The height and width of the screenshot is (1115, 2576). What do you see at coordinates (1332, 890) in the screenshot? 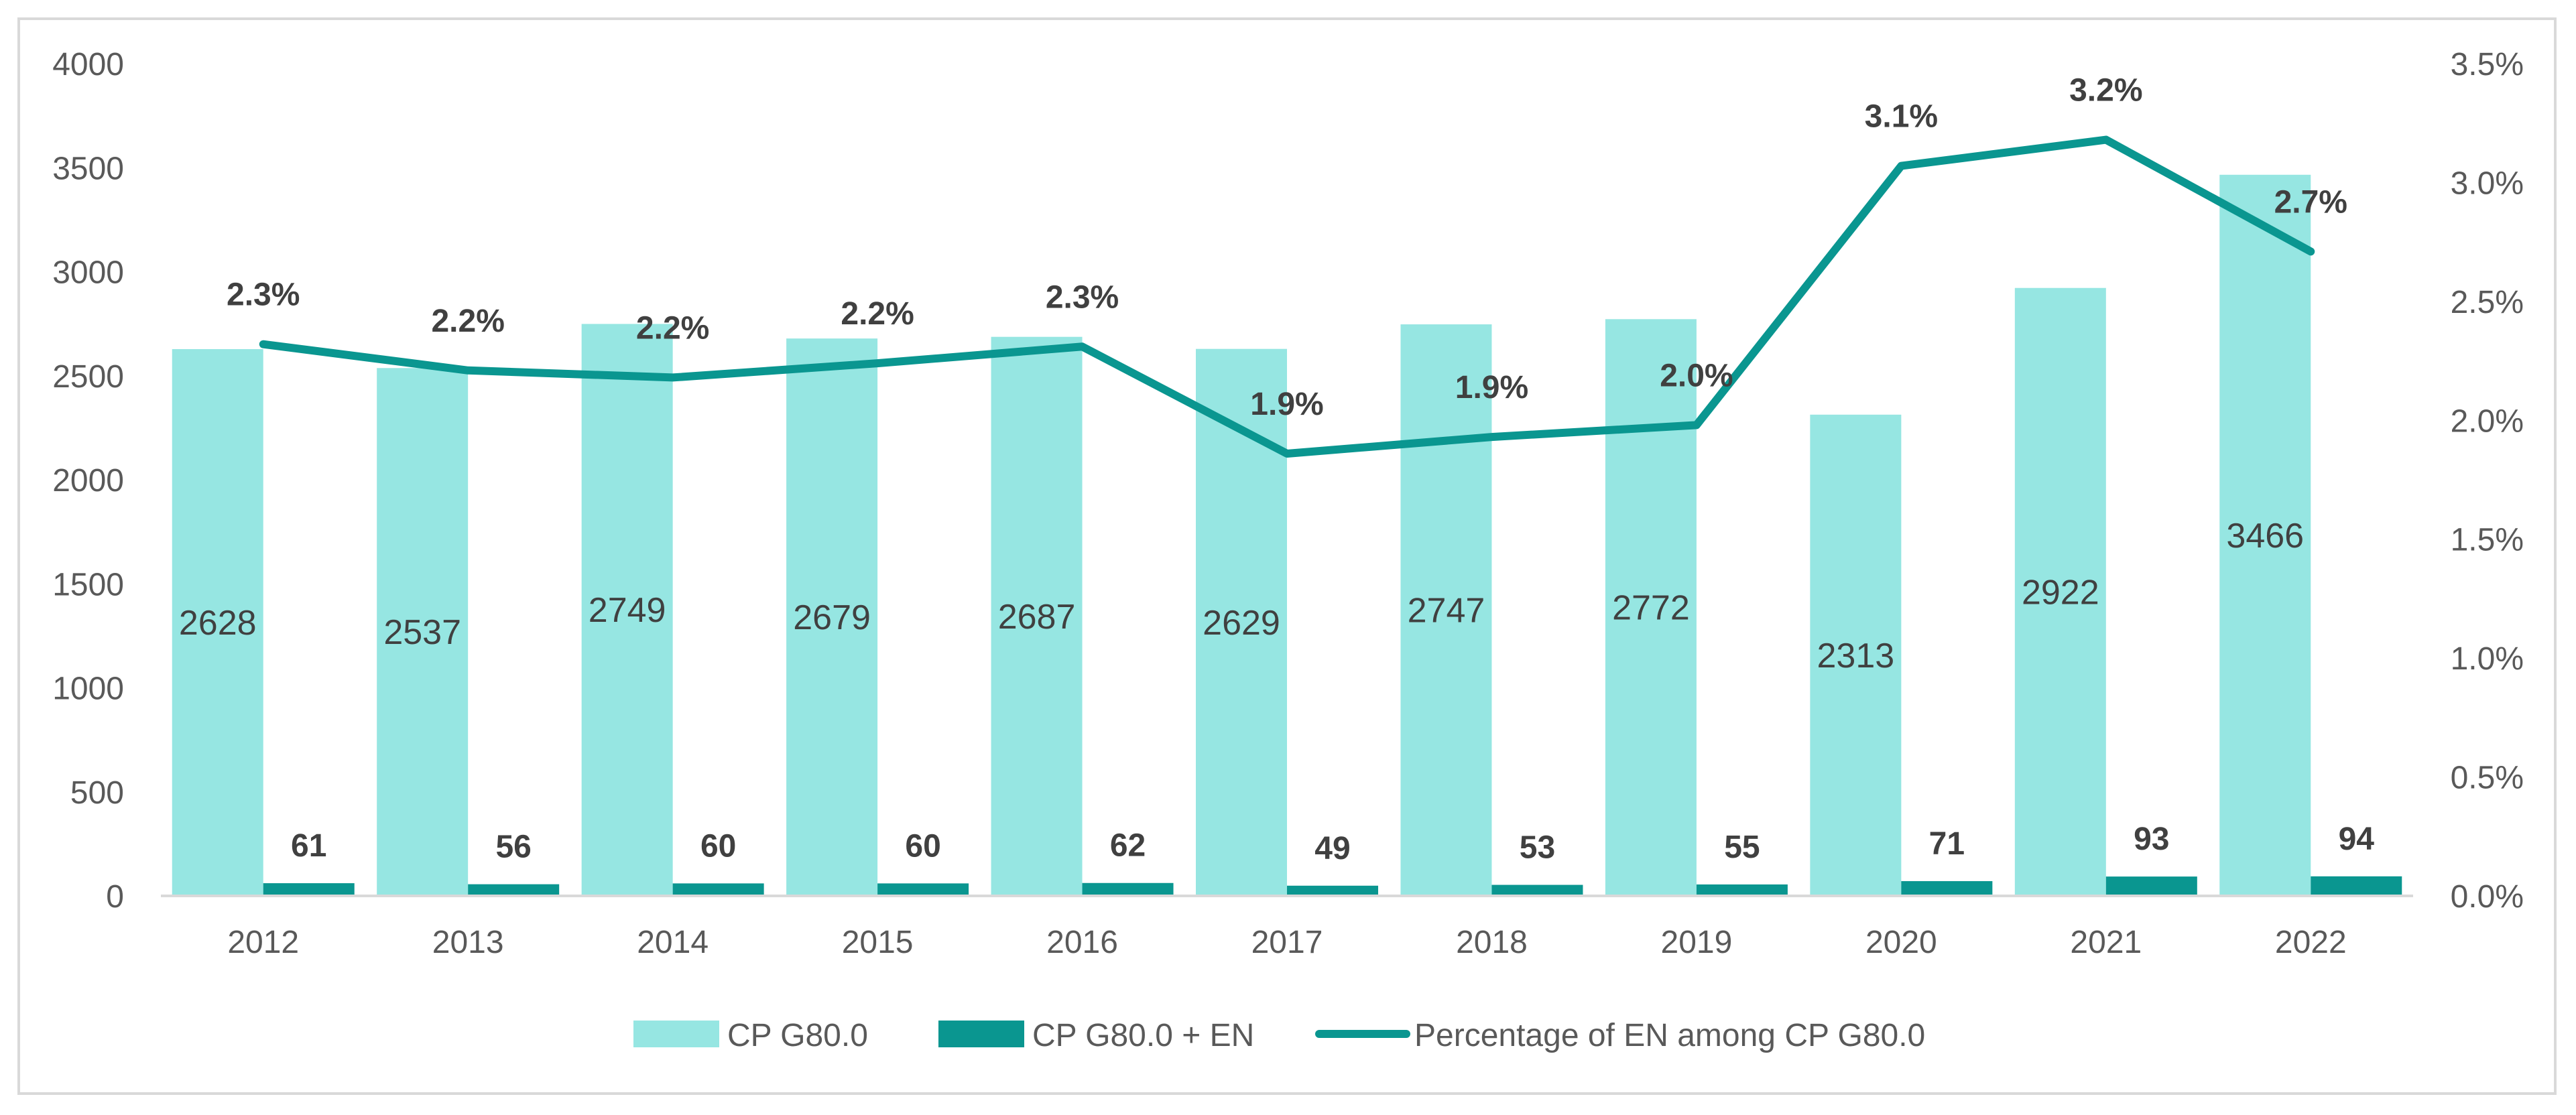
I see `cp-en-bar-2017` at bounding box center [1332, 890].